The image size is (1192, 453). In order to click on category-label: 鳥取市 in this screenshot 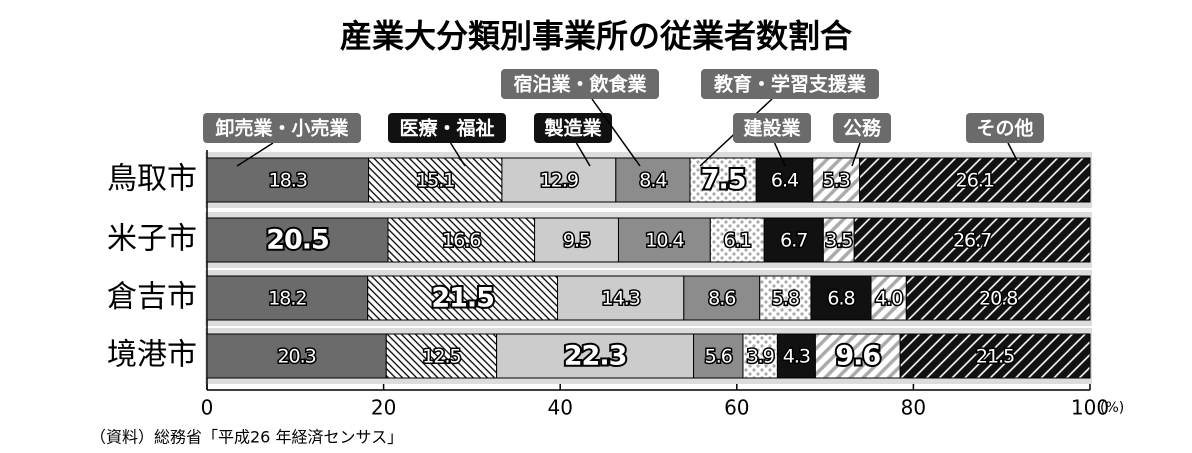, I will do `click(152, 179)`.